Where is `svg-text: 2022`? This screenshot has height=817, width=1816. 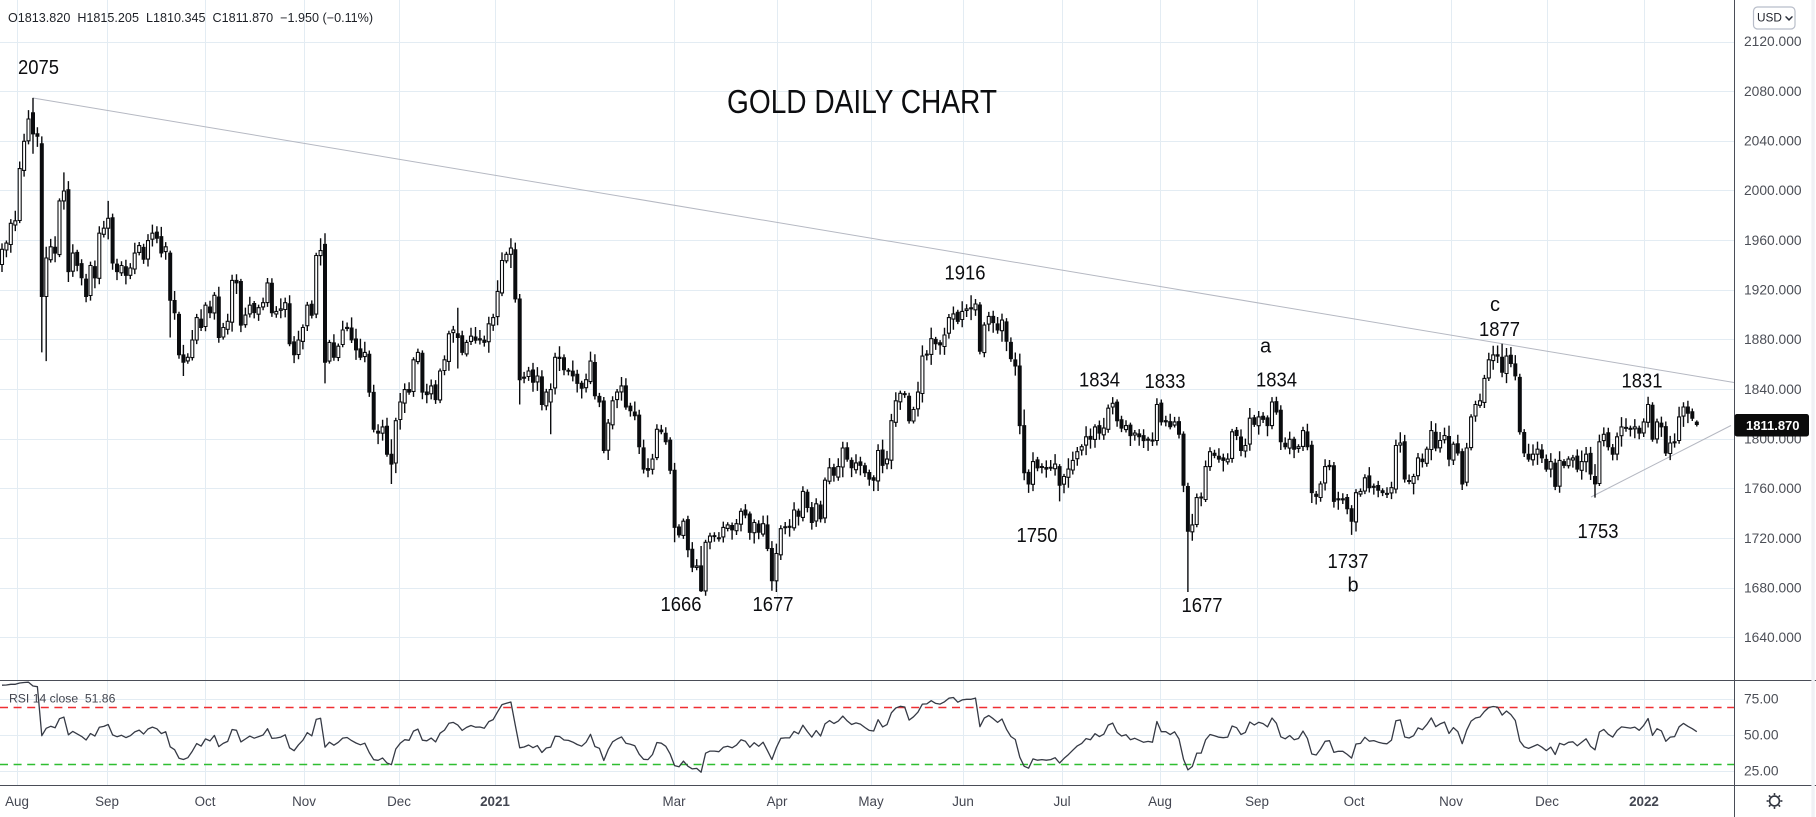
svg-text: 2022 is located at coordinates (1644, 801).